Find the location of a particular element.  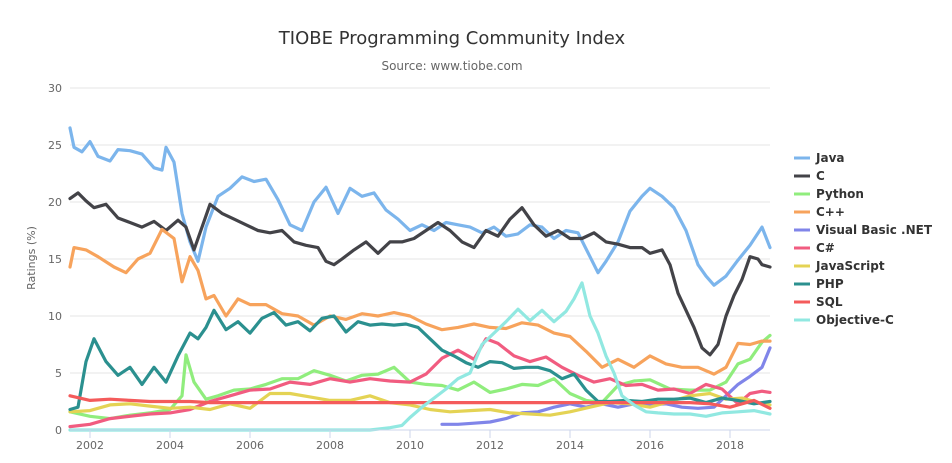

y-tick-label: 0 is located at coordinates (58, 430).